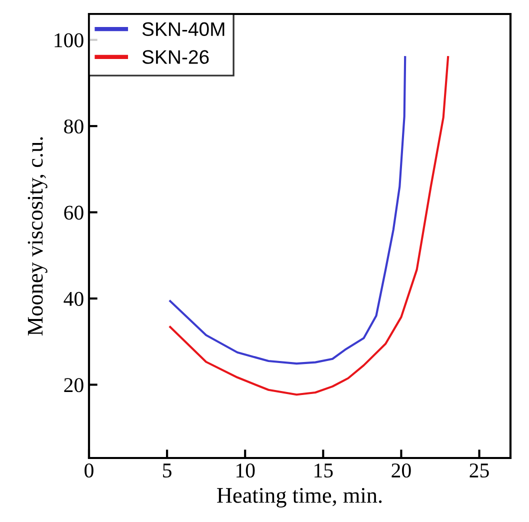 Image resolution: width=529 pixels, height=522 pixels. I want to click on x-tick-label: 10, so click(245, 470).